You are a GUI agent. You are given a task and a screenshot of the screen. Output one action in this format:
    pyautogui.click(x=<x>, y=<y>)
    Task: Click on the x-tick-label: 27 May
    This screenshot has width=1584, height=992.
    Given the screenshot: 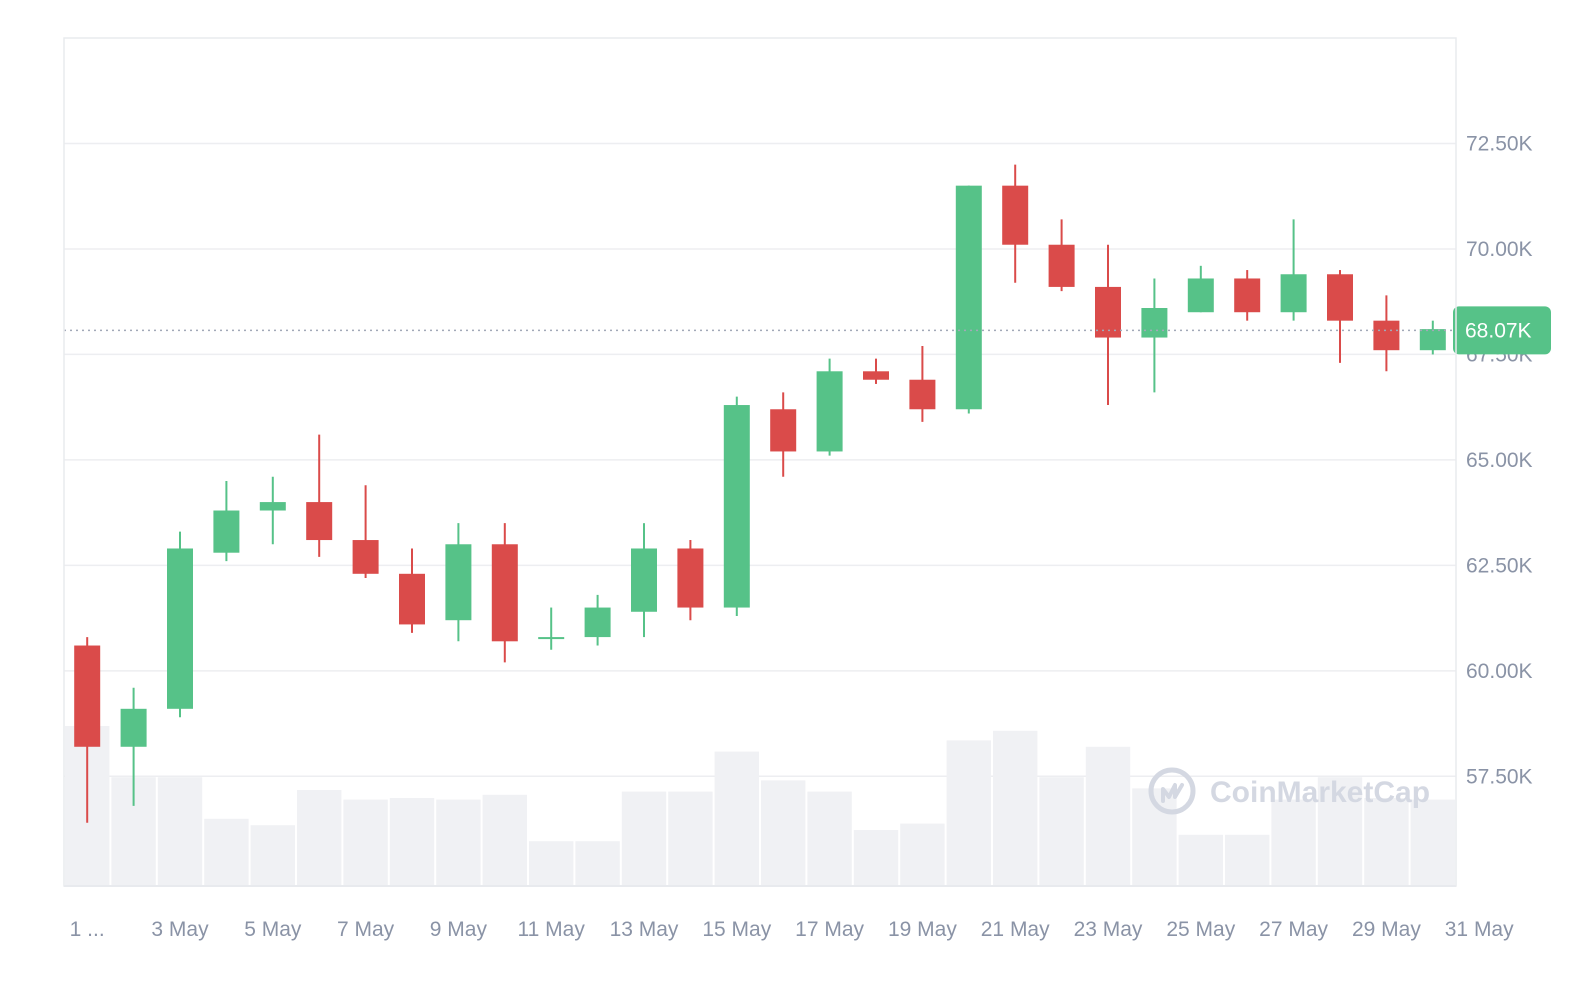 What is the action you would take?
    pyautogui.click(x=1293, y=929)
    